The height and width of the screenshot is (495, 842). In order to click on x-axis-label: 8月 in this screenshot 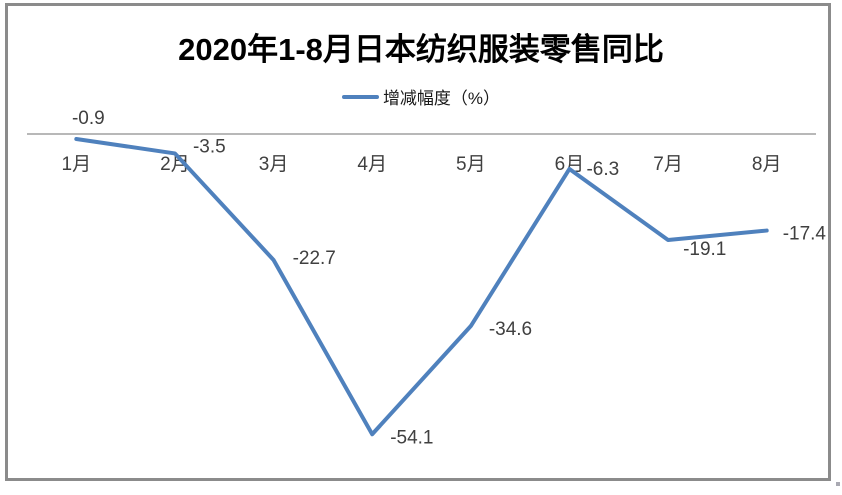, I will do `click(767, 164)`.